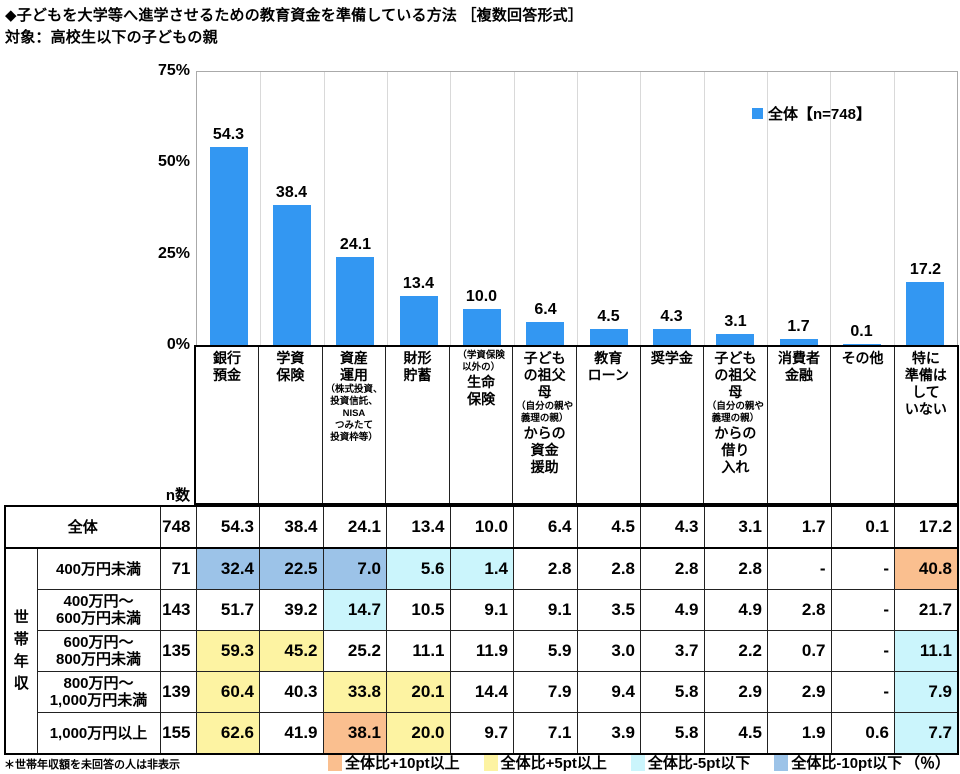 This screenshot has width=960, height=774. What do you see at coordinates (926, 425) in the screenshot?
I see `category-header-cell: 特に 準備は して いない` at bounding box center [926, 425].